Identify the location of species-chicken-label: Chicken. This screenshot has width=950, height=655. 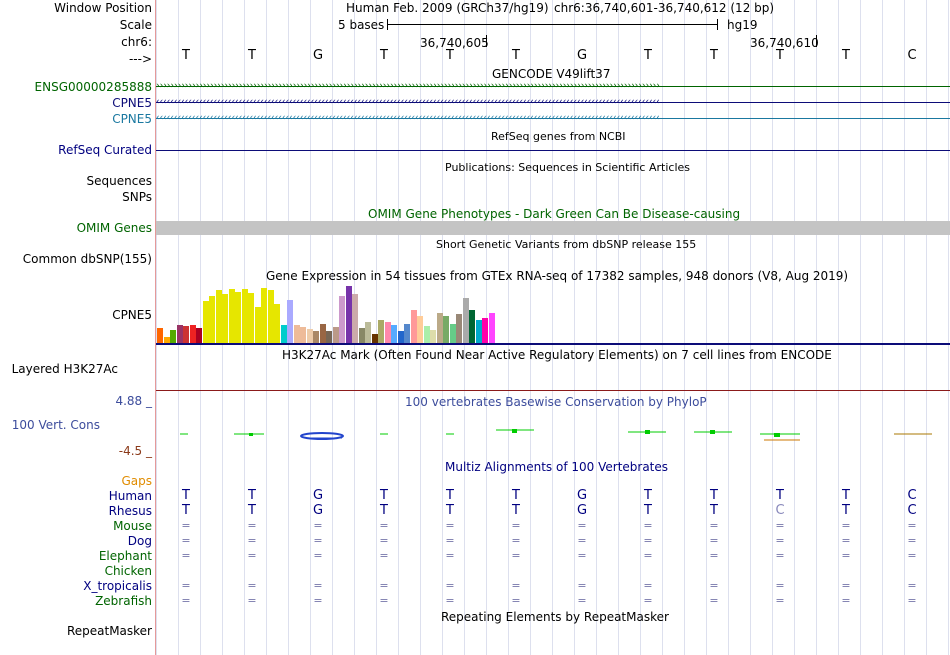
(128, 571).